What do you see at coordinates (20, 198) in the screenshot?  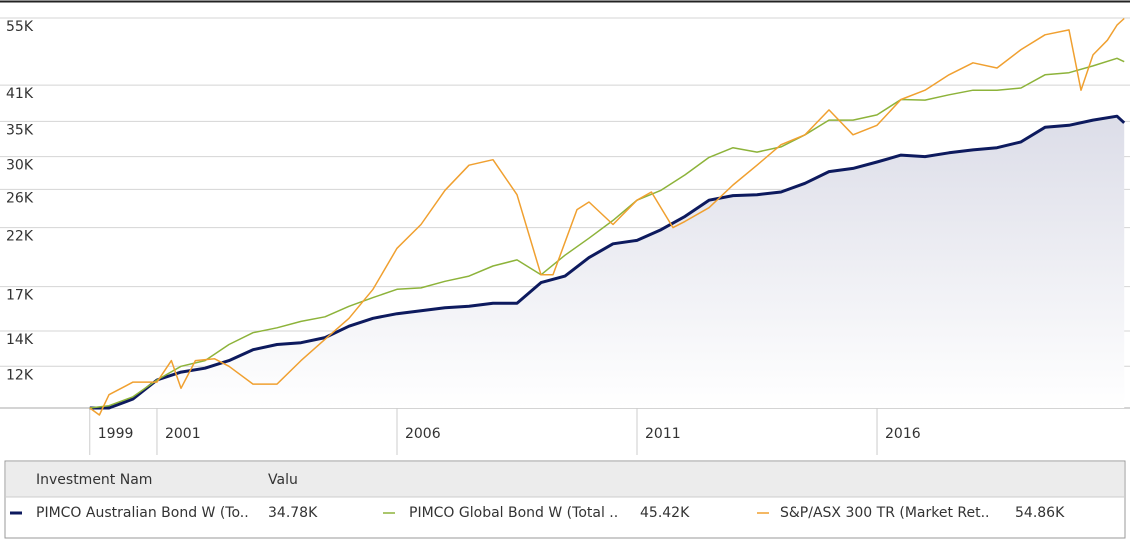 I see `y-tick-label: 26K` at bounding box center [20, 198].